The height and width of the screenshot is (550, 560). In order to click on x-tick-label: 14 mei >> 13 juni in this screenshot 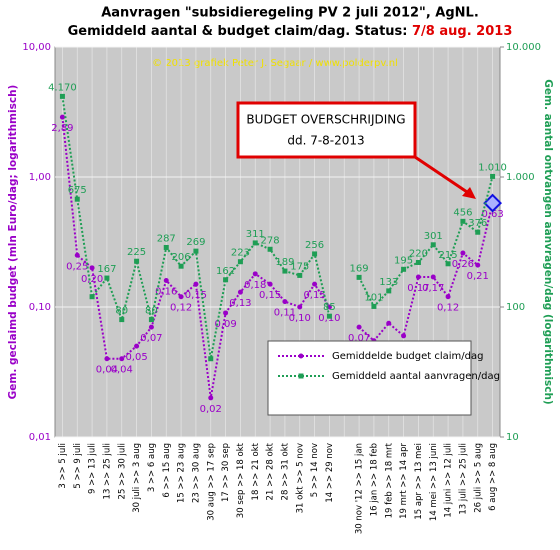, I will do `click(434, 482)`.